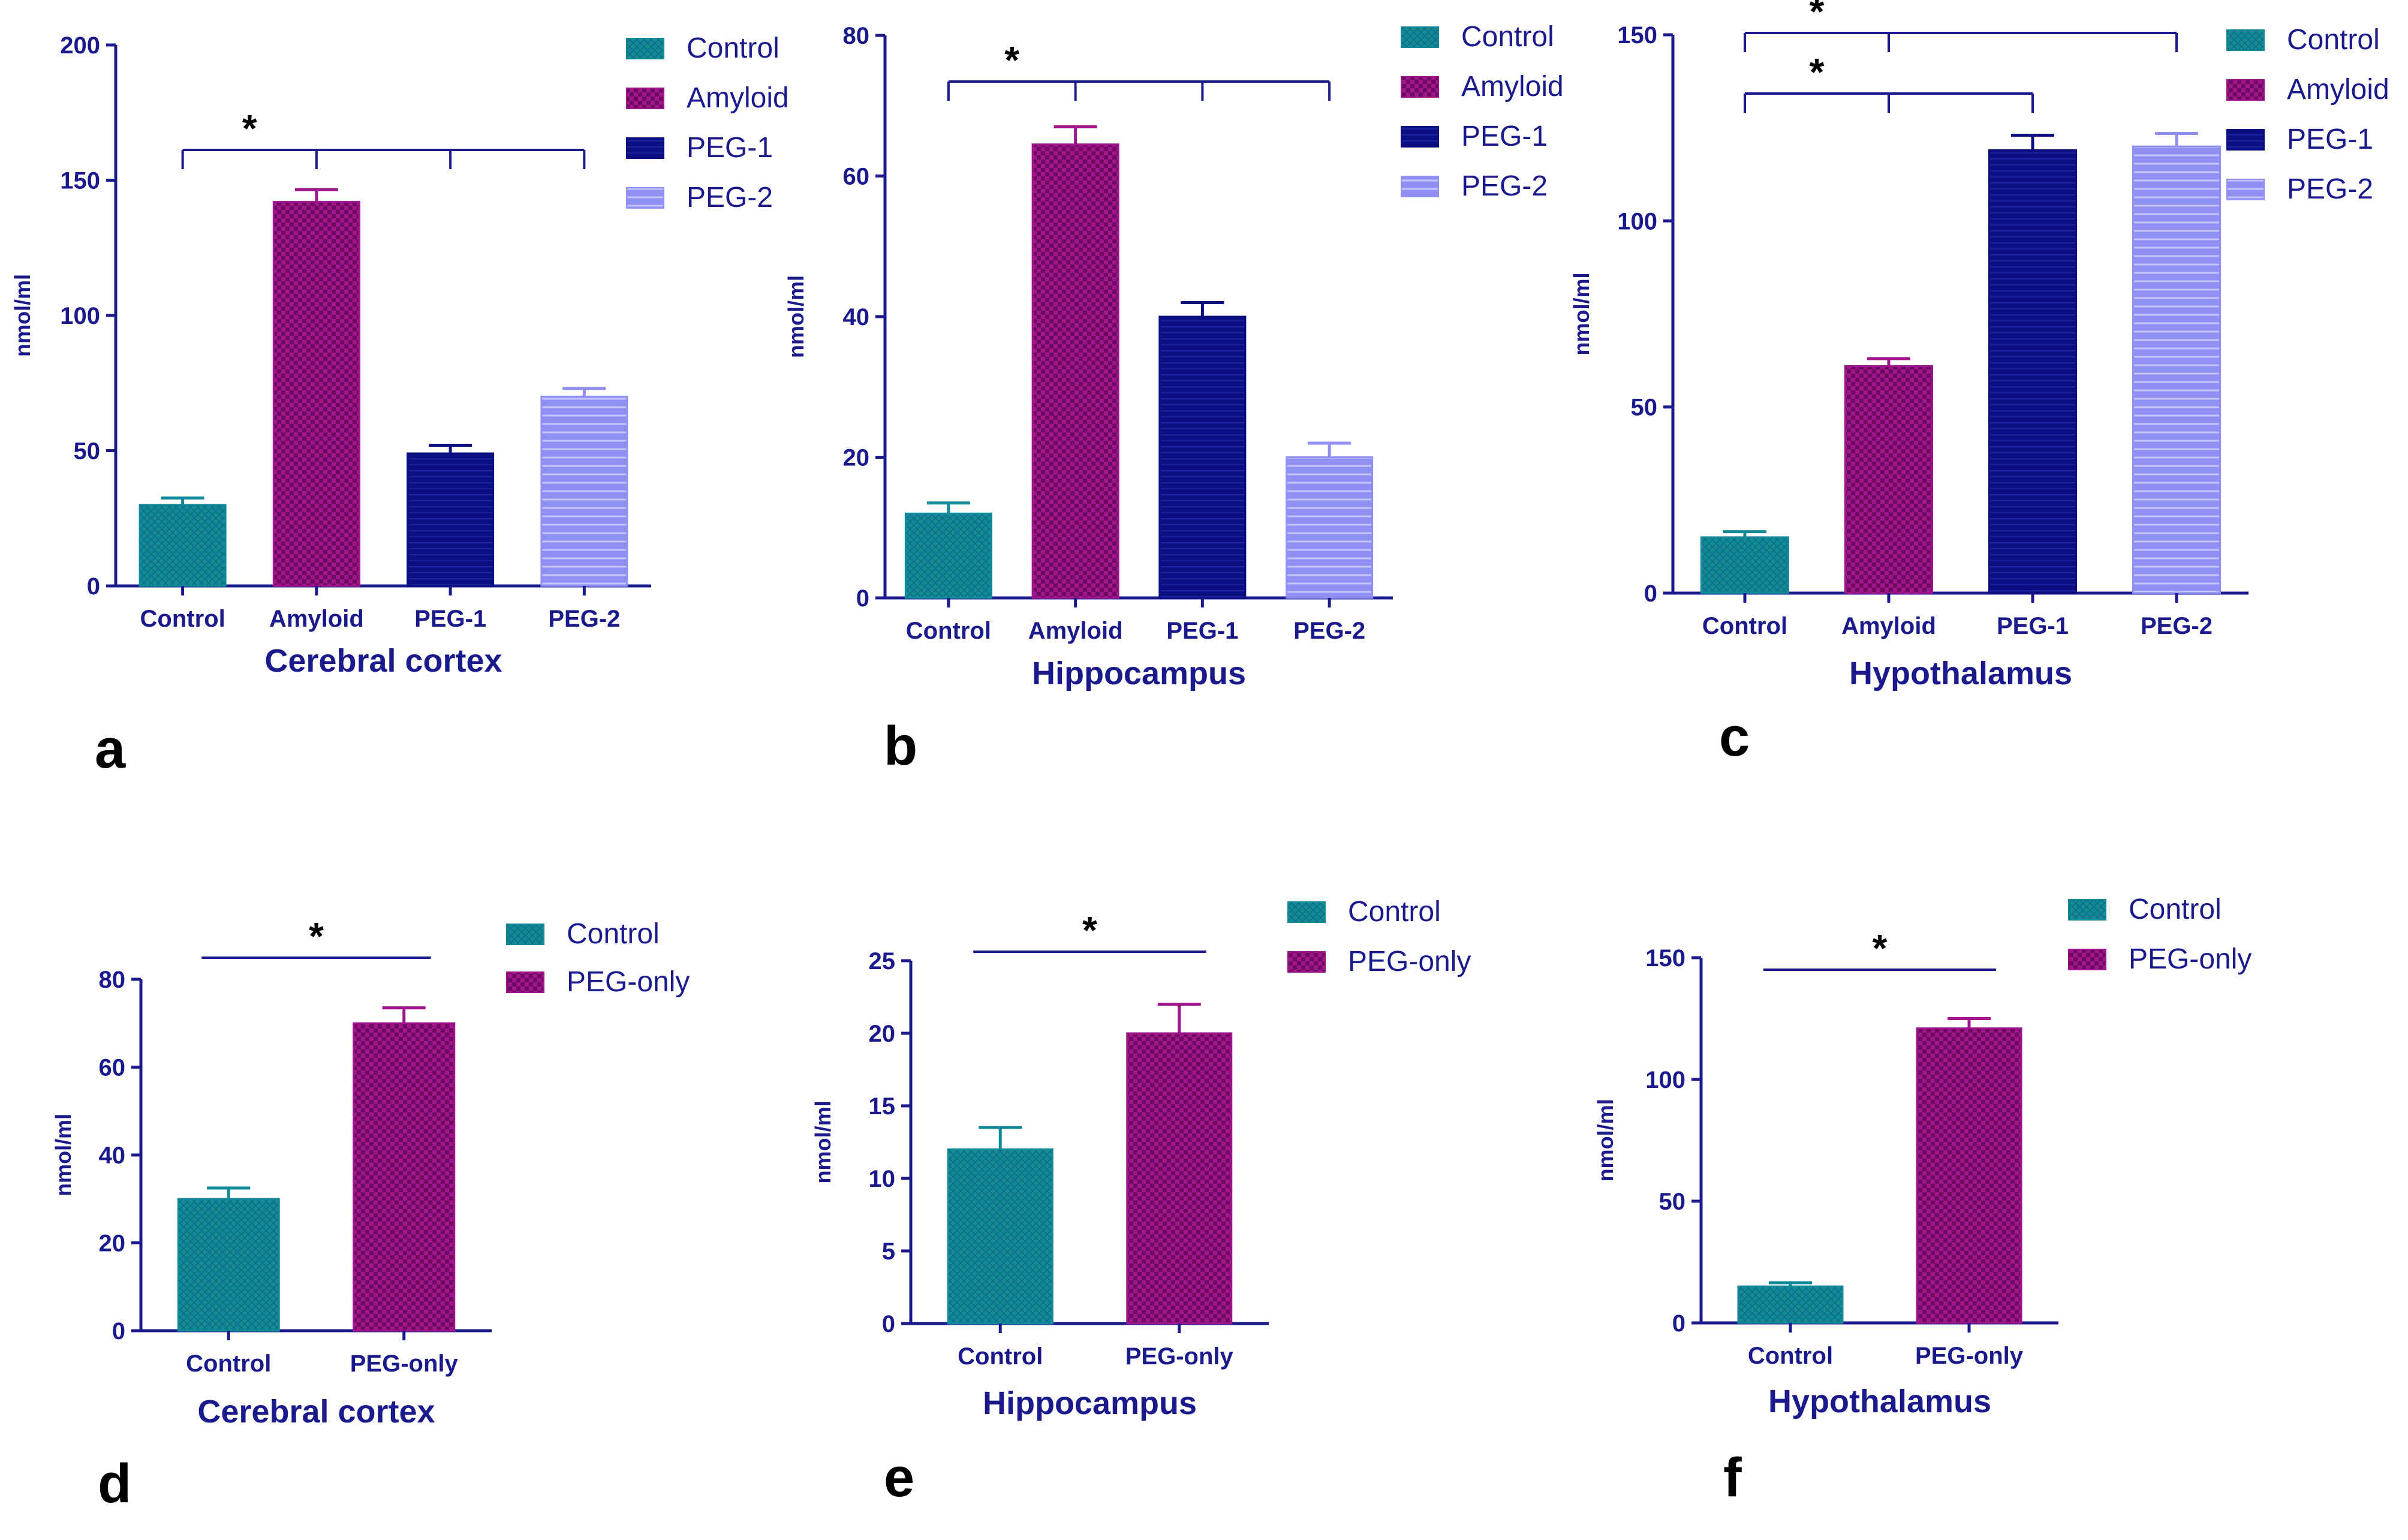  Describe the element at coordinates (901, 746) in the screenshot. I see `panel-letter: b` at that location.